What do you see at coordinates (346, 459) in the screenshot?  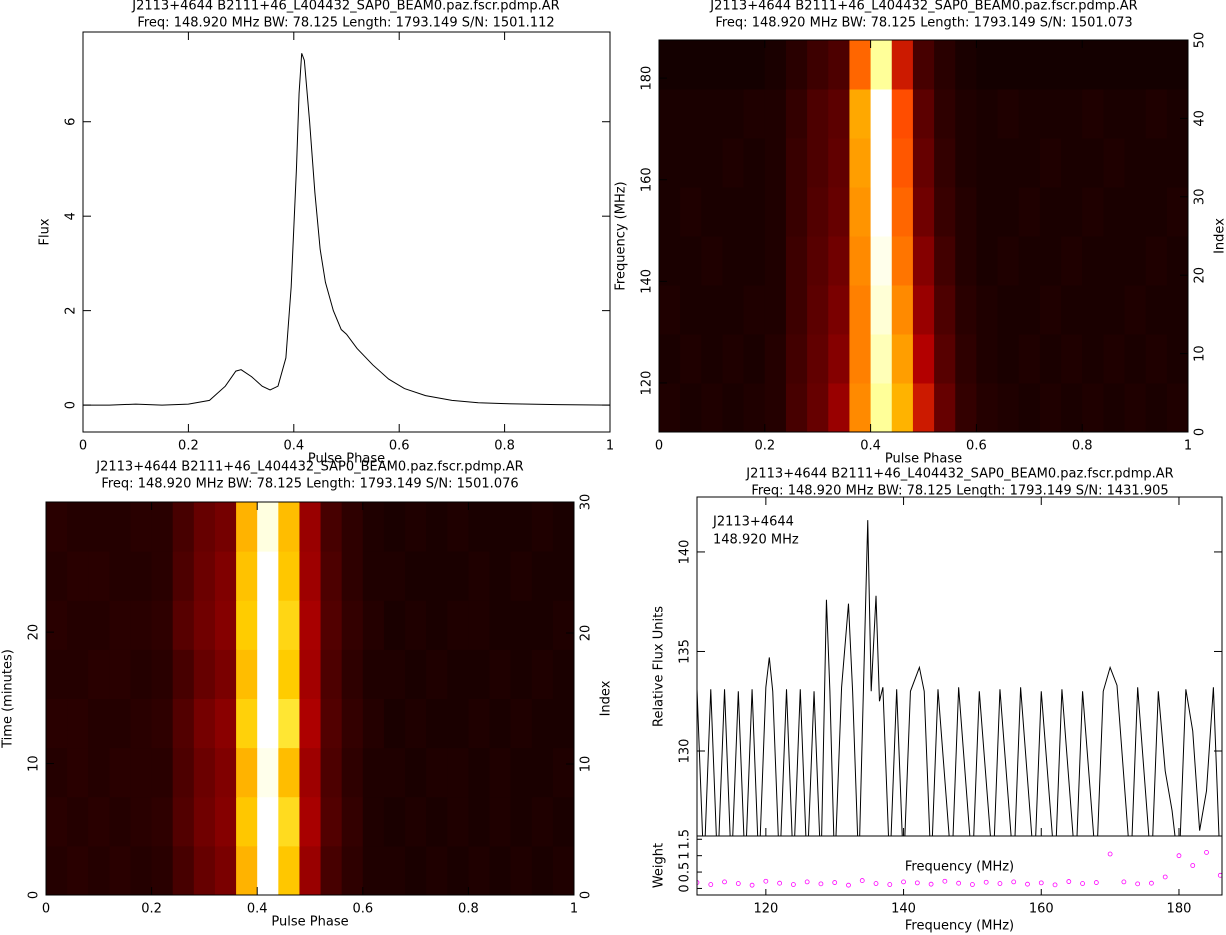 I see `x-axis-label: Pulse Phase` at bounding box center [346, 459].